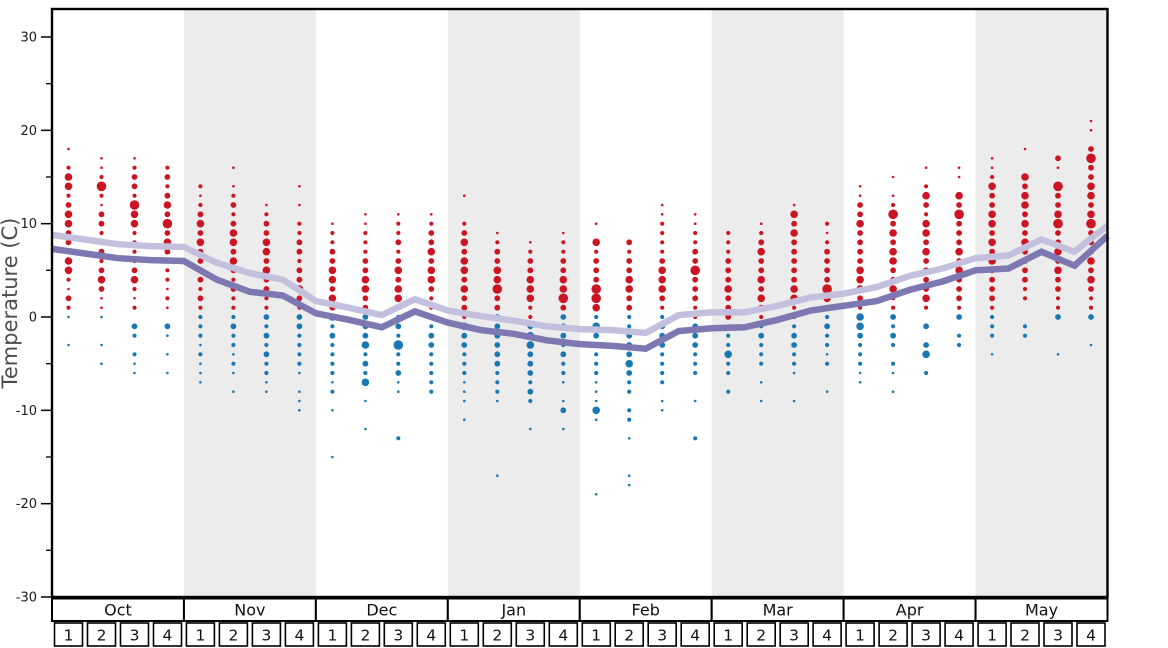 The width and height of the screenshot is (1168, 648). I want to click on y-axis: 30 20 10 0 -10 -20 -30, so click(34, 318).